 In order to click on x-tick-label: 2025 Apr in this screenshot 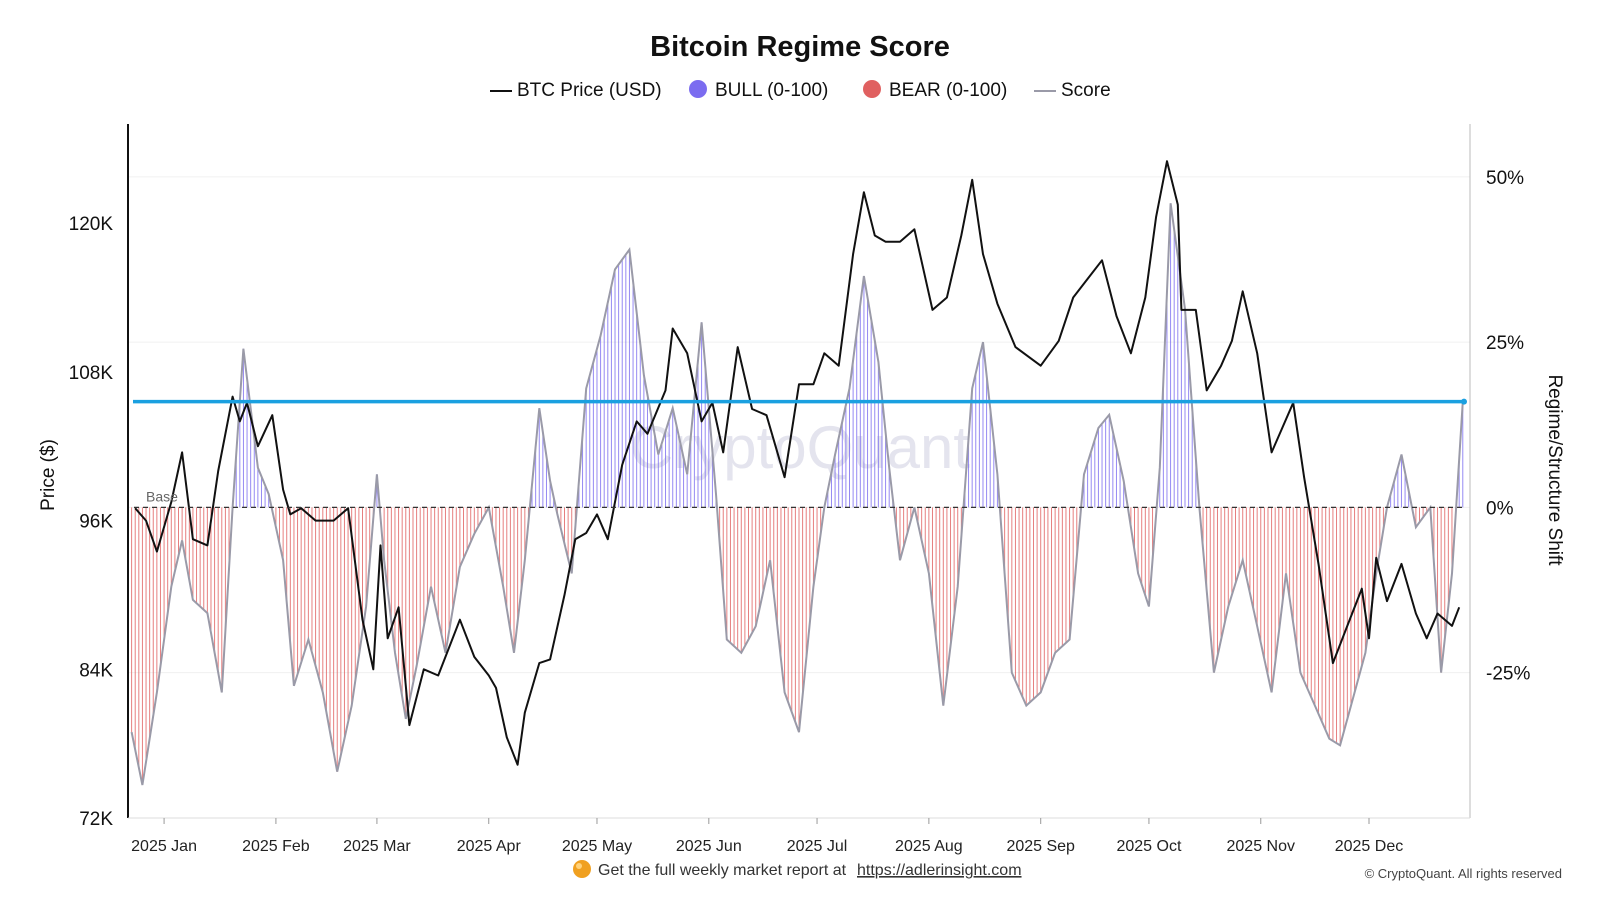, I will do `click(489, 846)`.